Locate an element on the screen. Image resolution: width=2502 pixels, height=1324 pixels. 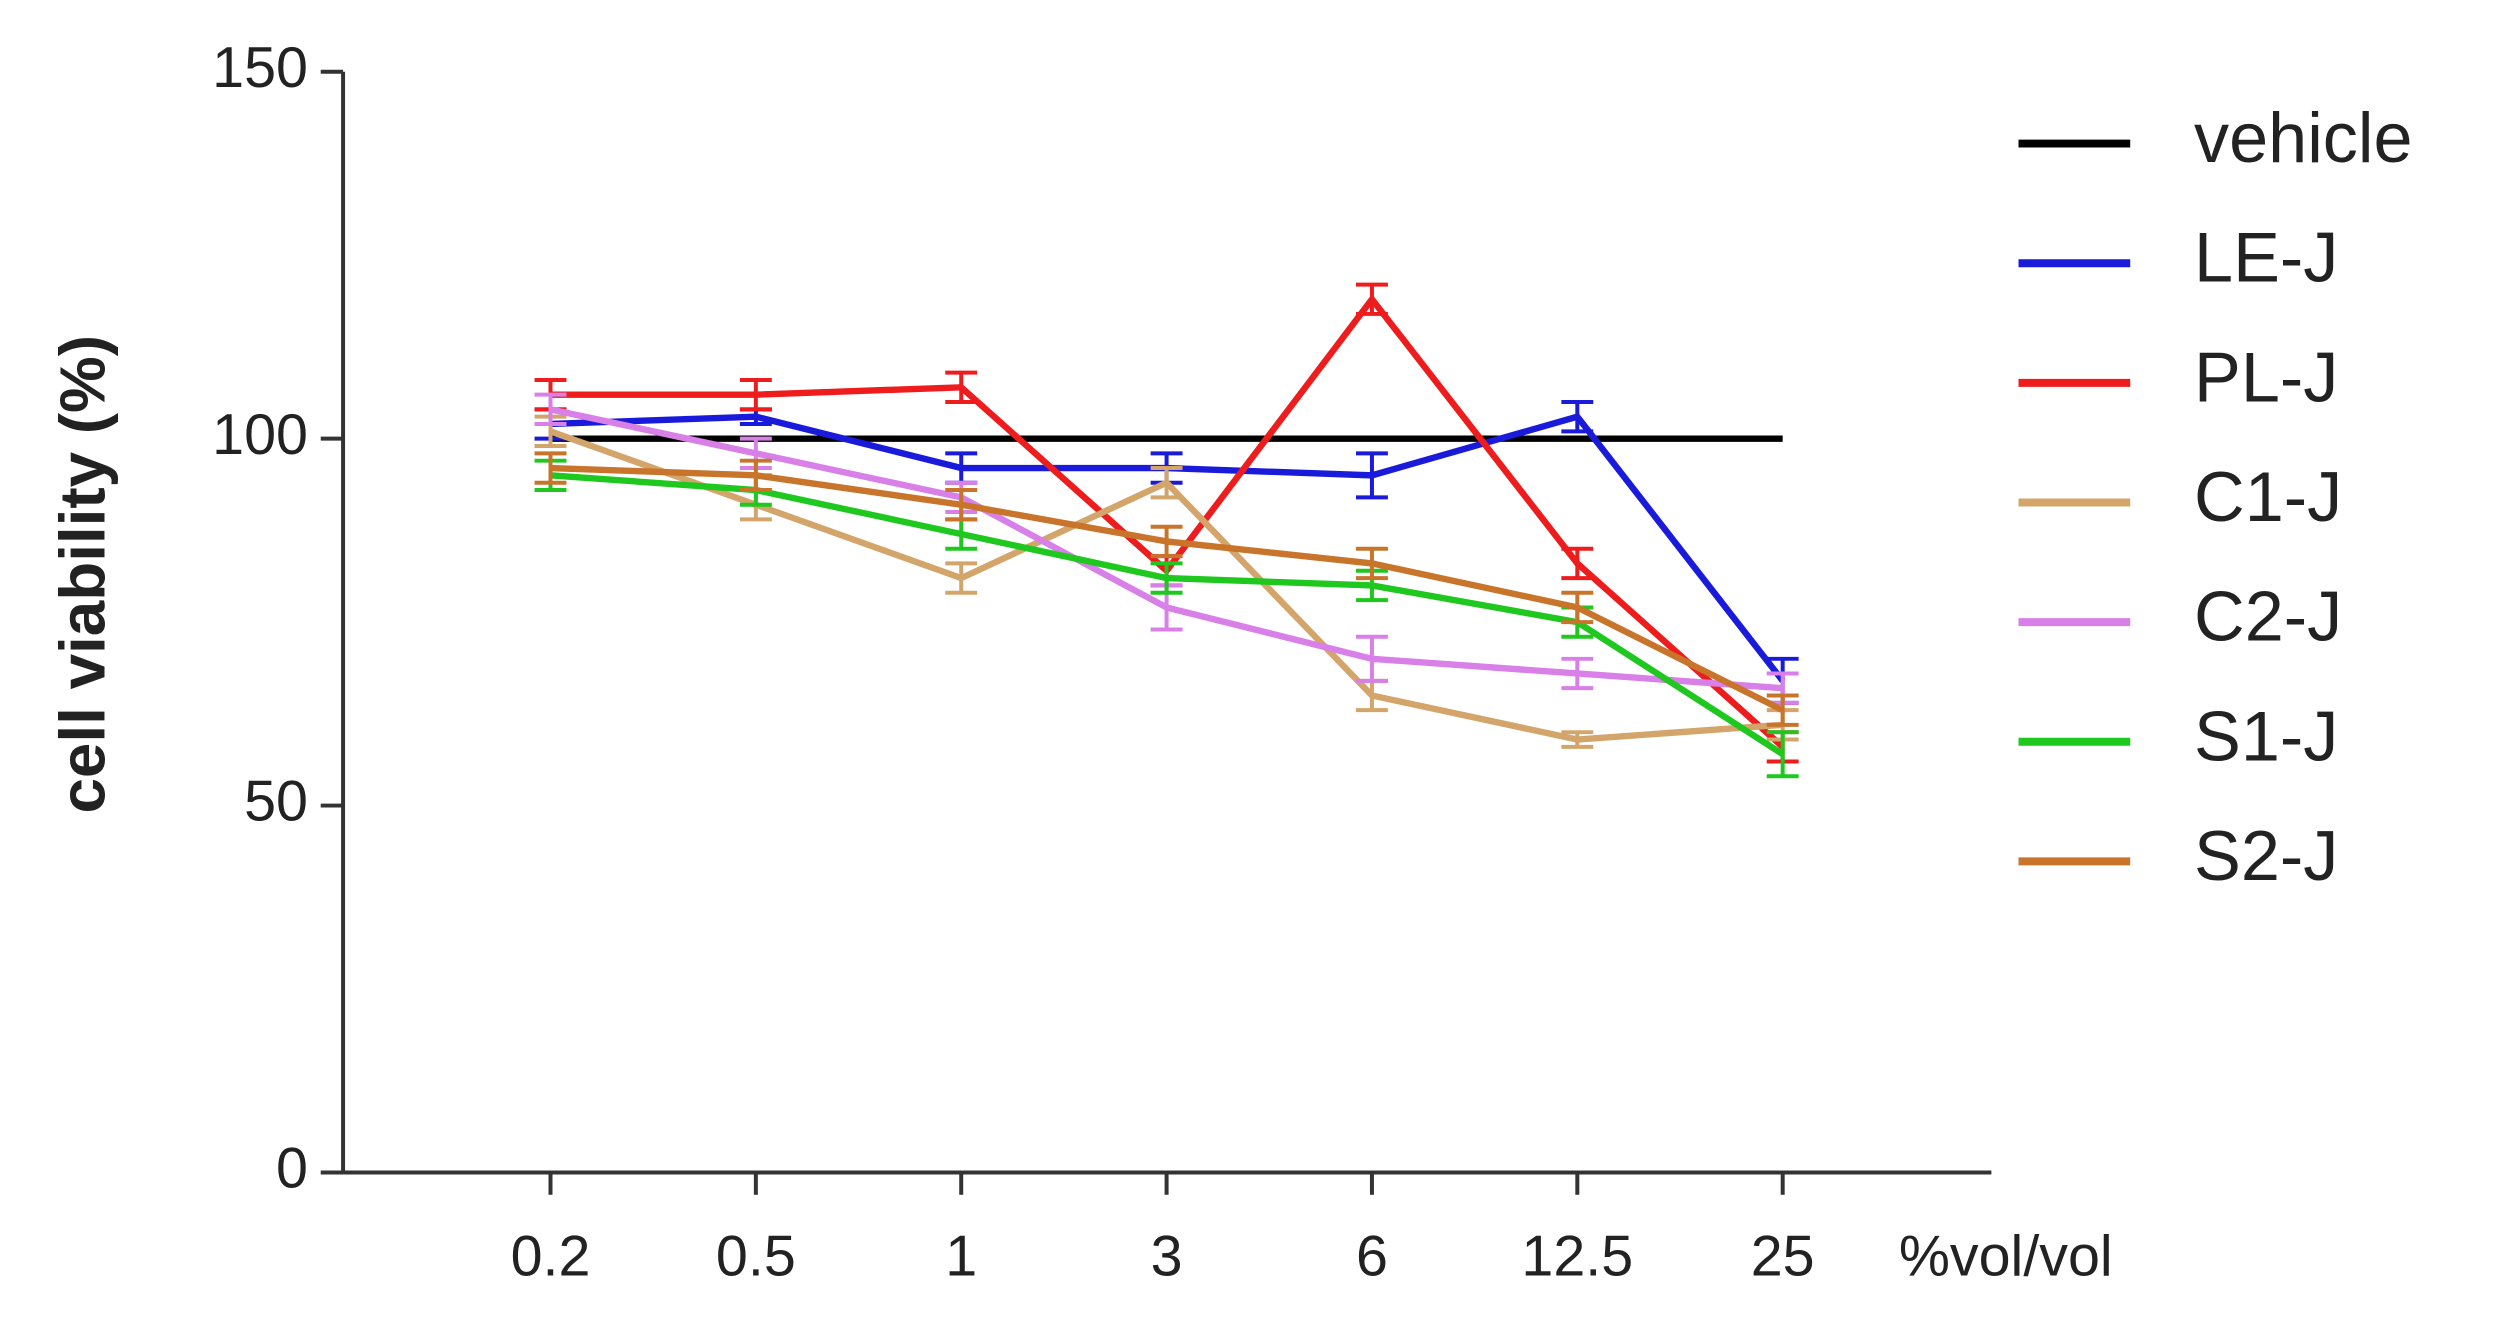
x-tick-label: 6 is located at coordinates (1372, 1256).